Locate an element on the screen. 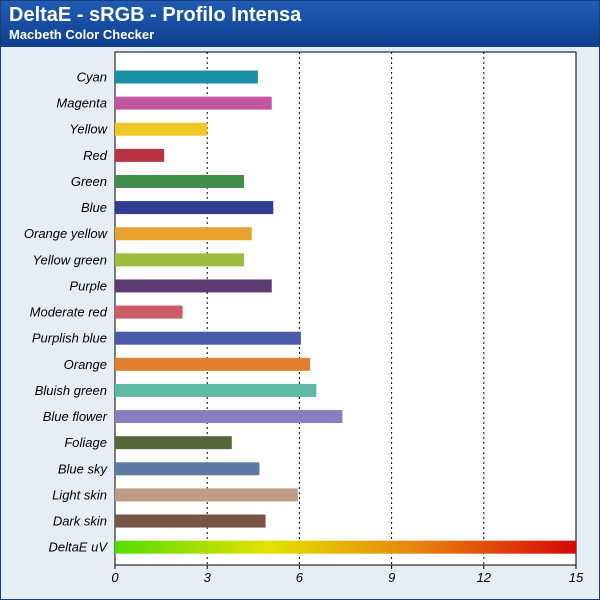  category-label: DeltaE uV is located at coordinates (78, 547).